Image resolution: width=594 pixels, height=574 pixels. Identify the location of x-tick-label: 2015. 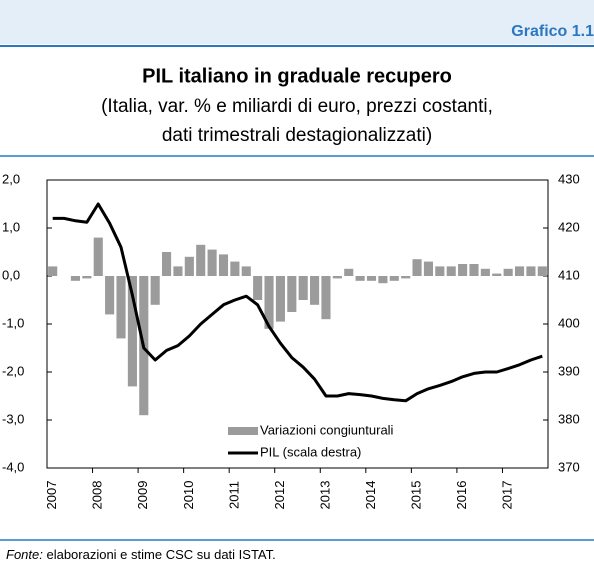
(415, 495).